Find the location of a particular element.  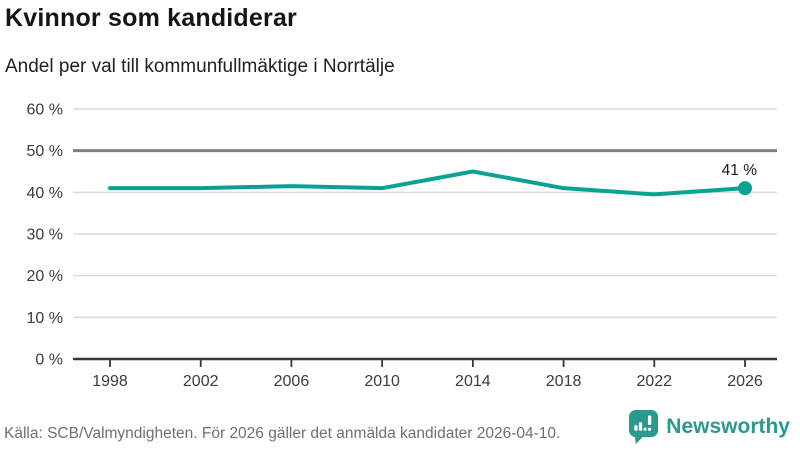

x-tick-label: 2010 is located at coordinates (382, 381).